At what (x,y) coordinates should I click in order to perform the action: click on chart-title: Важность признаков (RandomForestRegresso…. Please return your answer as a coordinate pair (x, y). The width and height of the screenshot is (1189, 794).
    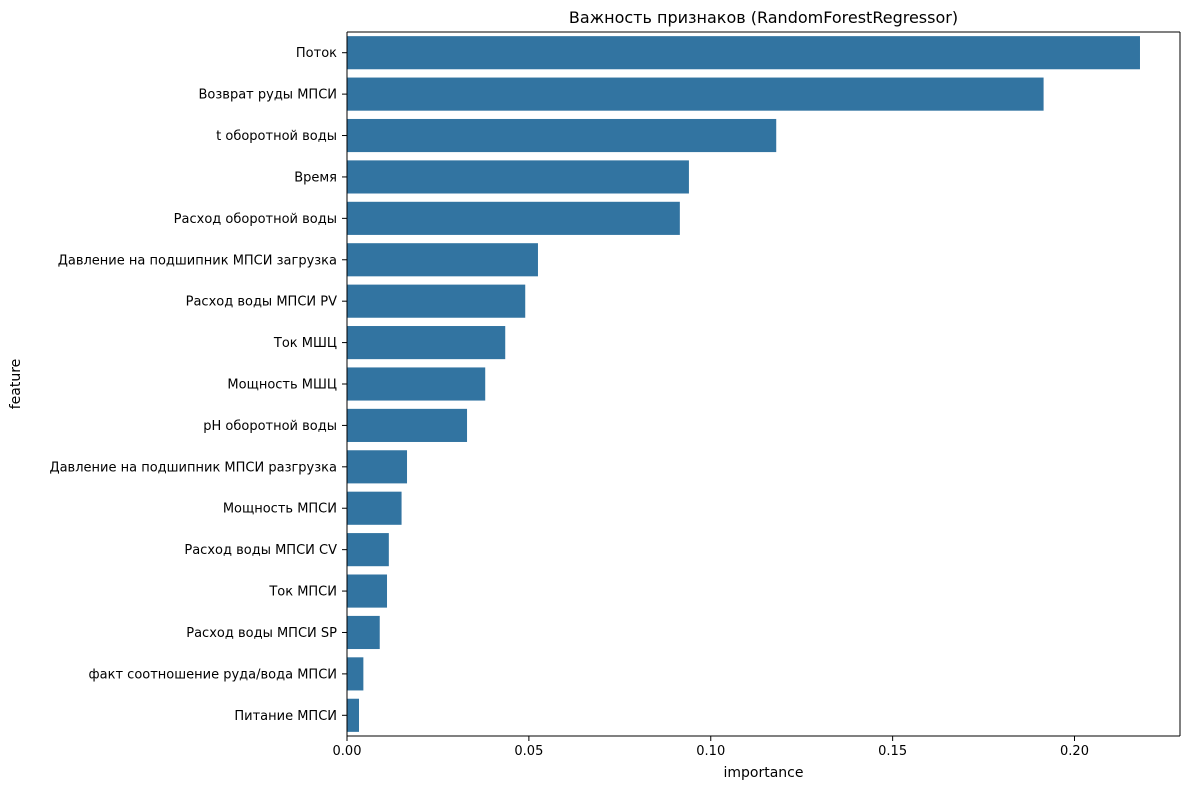
    Looking at the image, I should click on (763, 17).